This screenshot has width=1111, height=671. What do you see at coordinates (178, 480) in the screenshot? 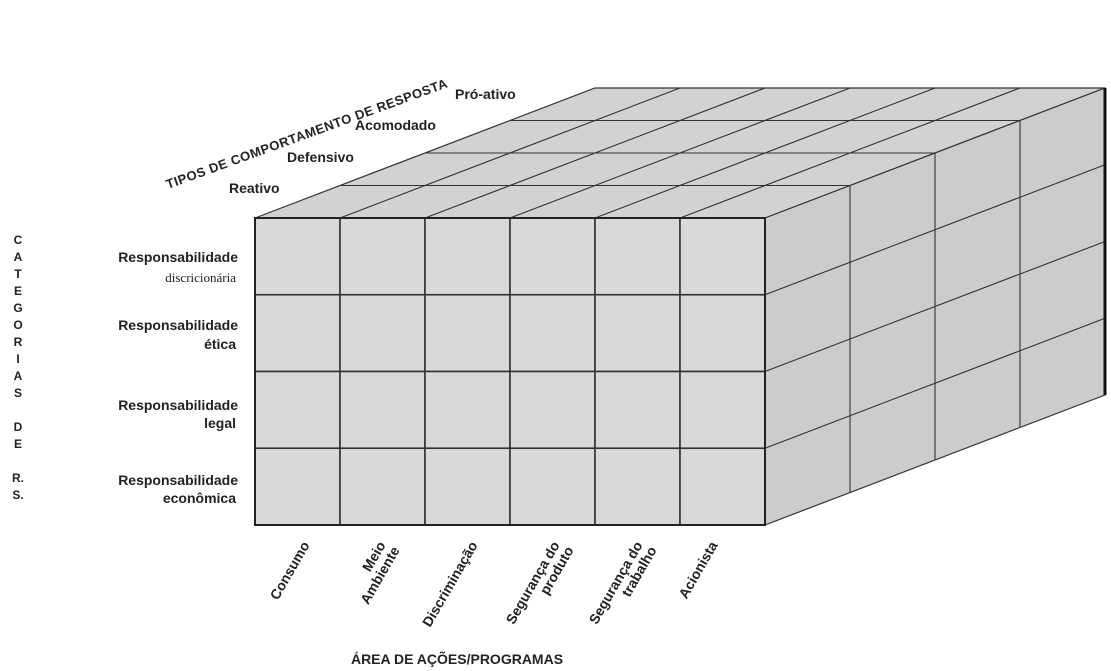
I see `row-label-4-line1: Responsabilidade` at bounding box center [178, 480].